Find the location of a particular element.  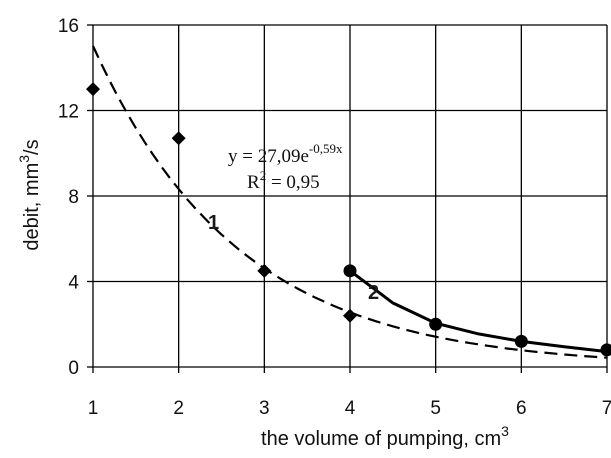

y-tick-label: 16 is located at coordinates (68, 26).